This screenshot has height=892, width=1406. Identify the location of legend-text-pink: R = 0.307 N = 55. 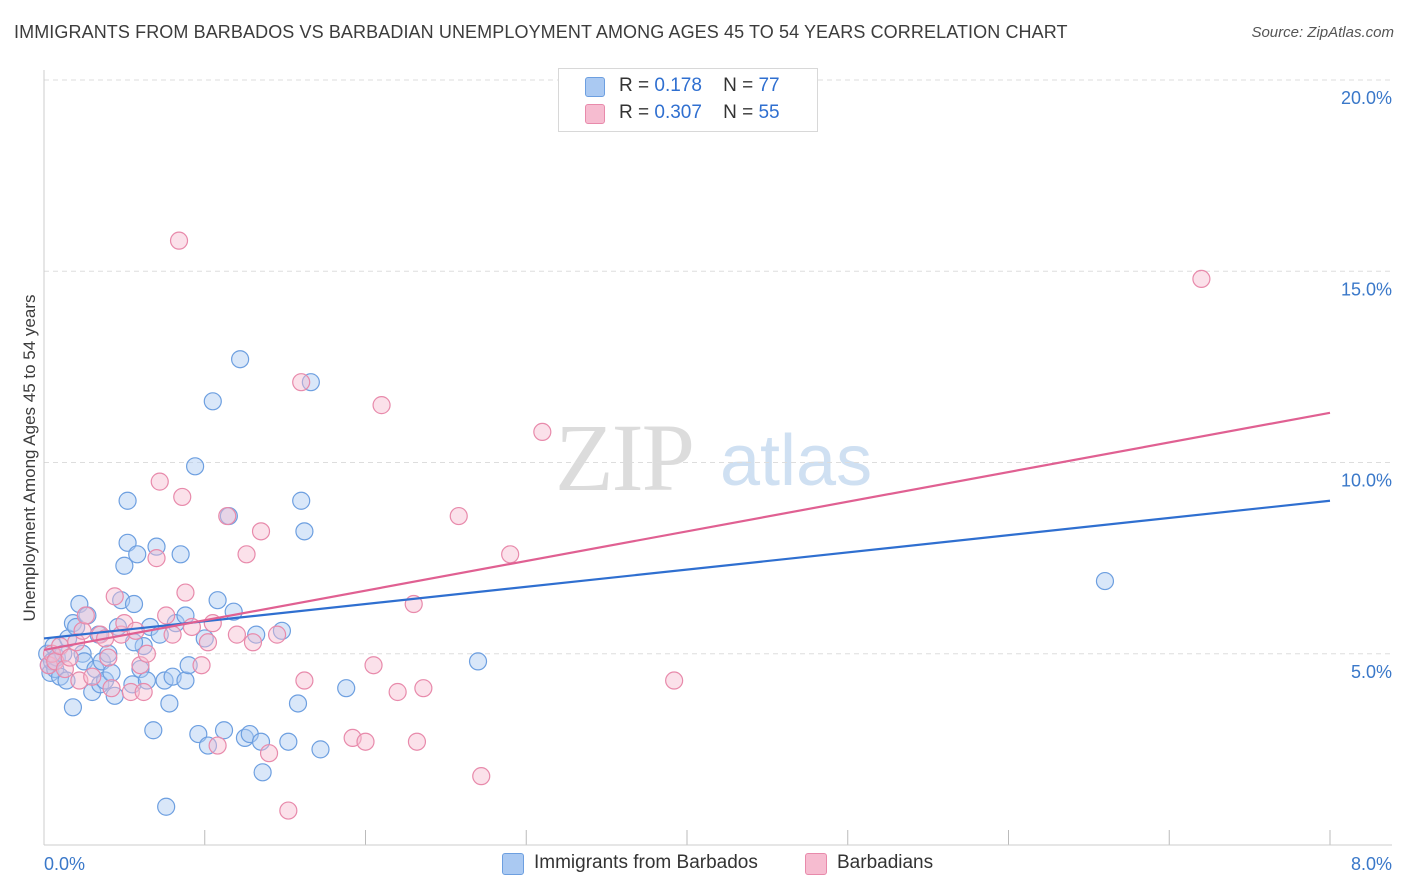
(699, 113).